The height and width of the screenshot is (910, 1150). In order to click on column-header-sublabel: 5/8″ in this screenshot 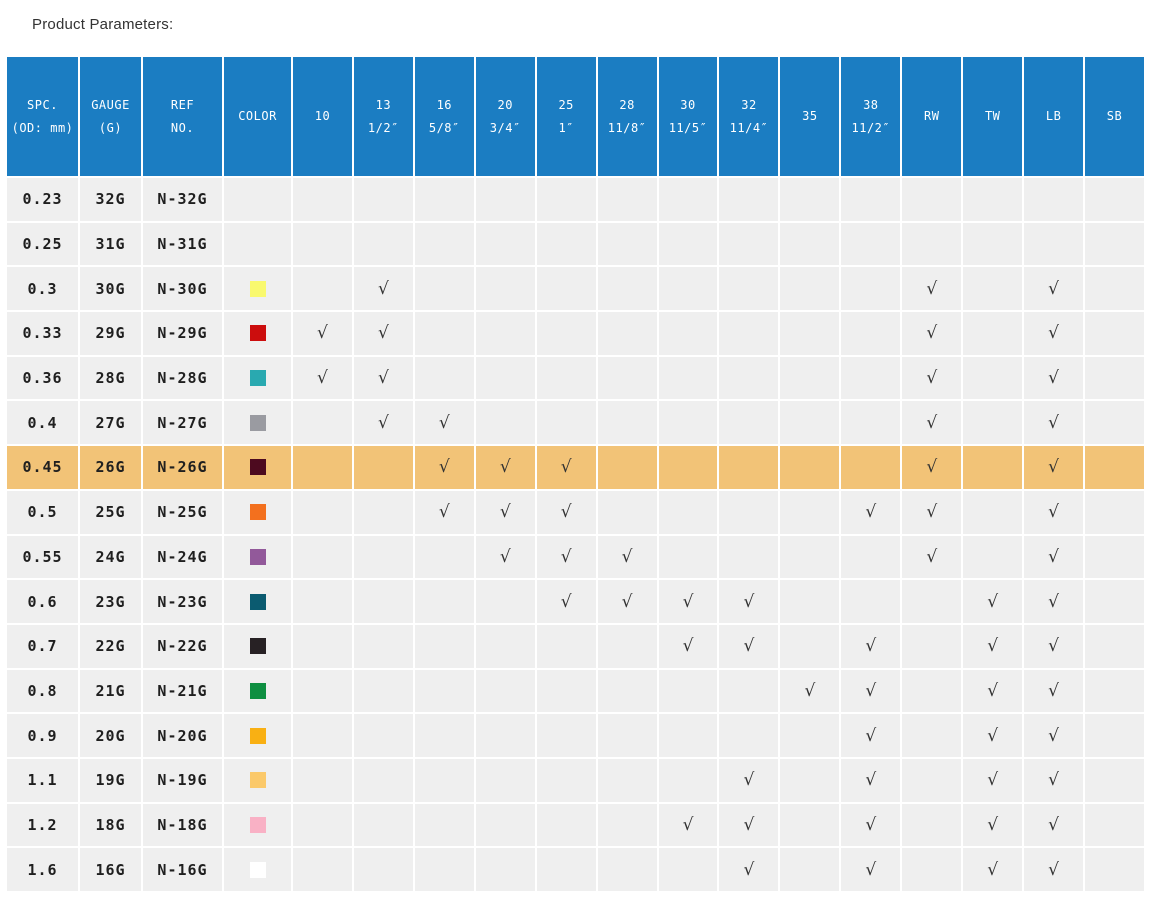, I will do `click(444, 127)`.